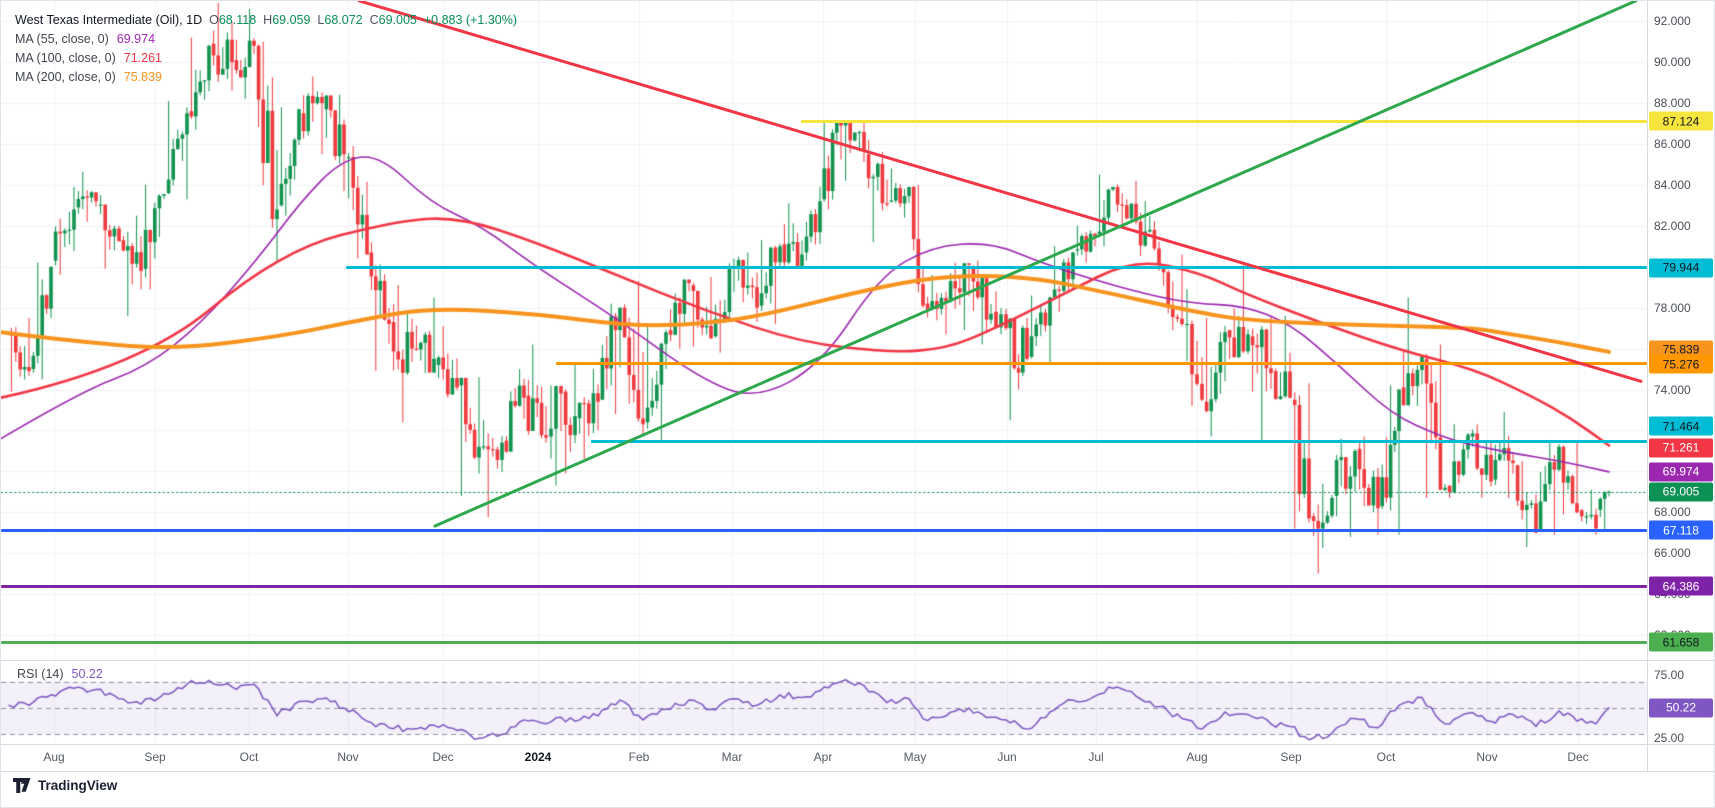 This screenshot has width=1715, height=808. I want to click on symbol-title: West Texas Intermediate (Oil), 1D, so click(109, 20).